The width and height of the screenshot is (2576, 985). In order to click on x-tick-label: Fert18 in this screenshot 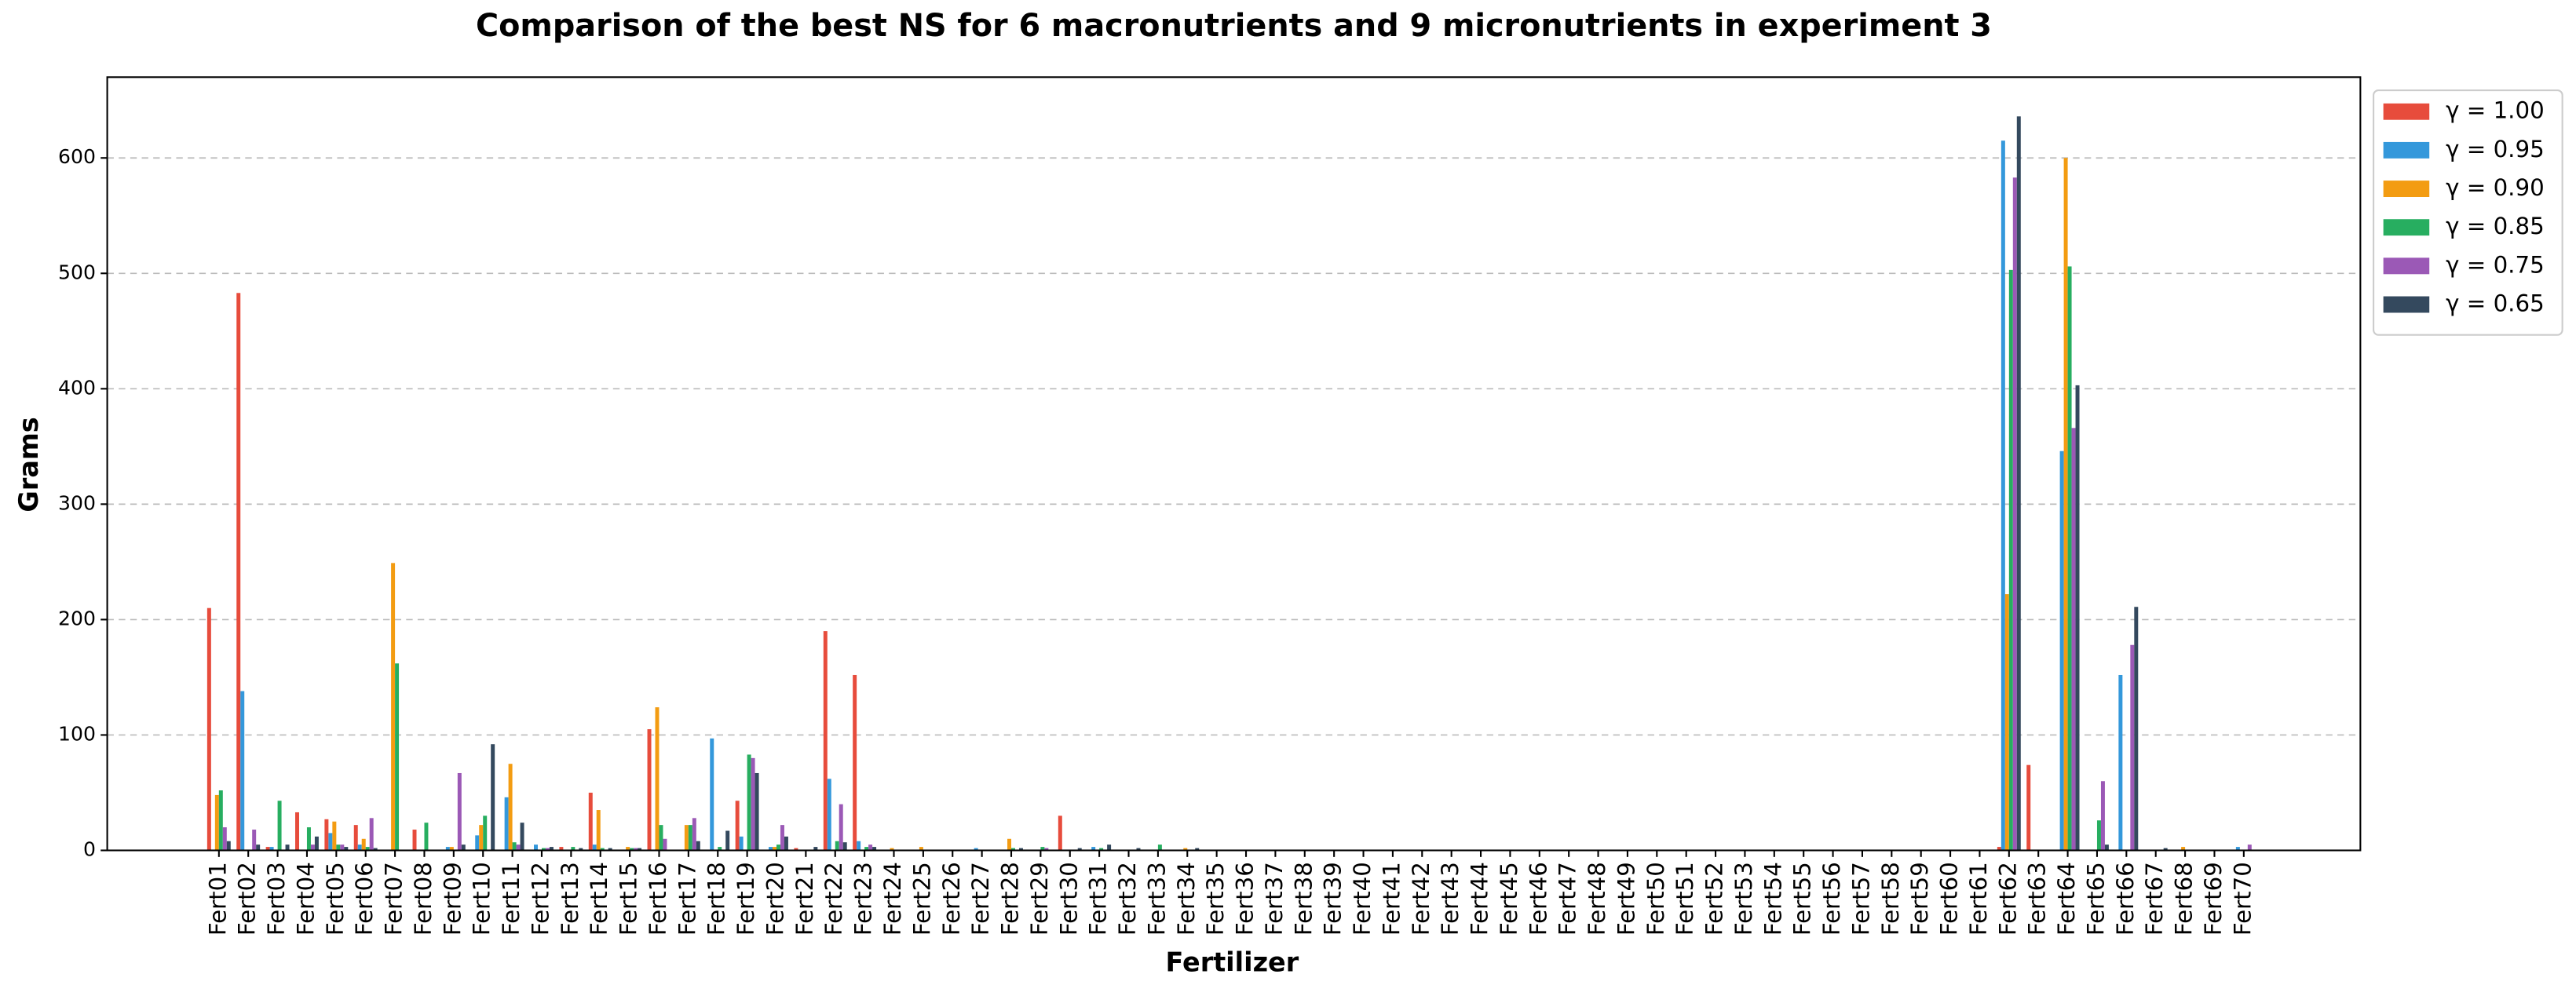, I will do `click(716, 899)`.